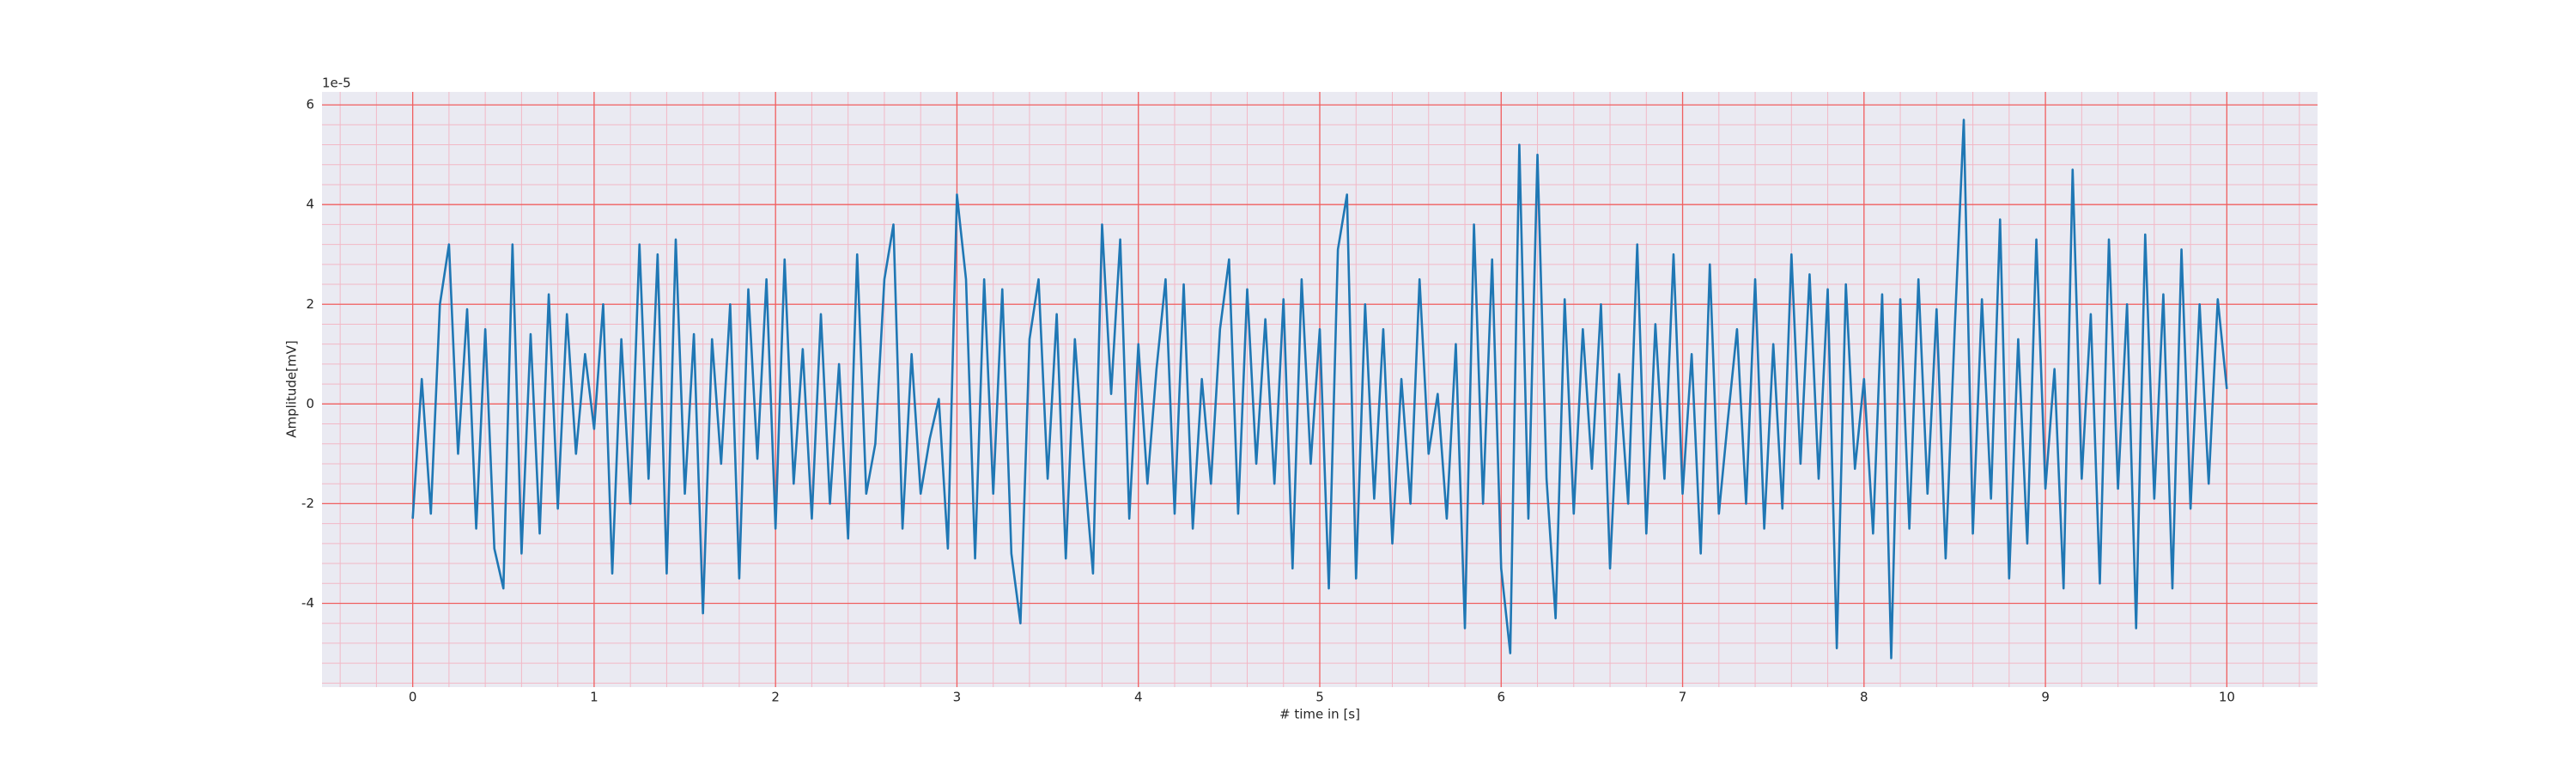 The image size is (2576, 773). What do you see at coordinates (310, 403) in the screenshot?
I see `y-tick-label: 0` at bounding box center [310, 403].